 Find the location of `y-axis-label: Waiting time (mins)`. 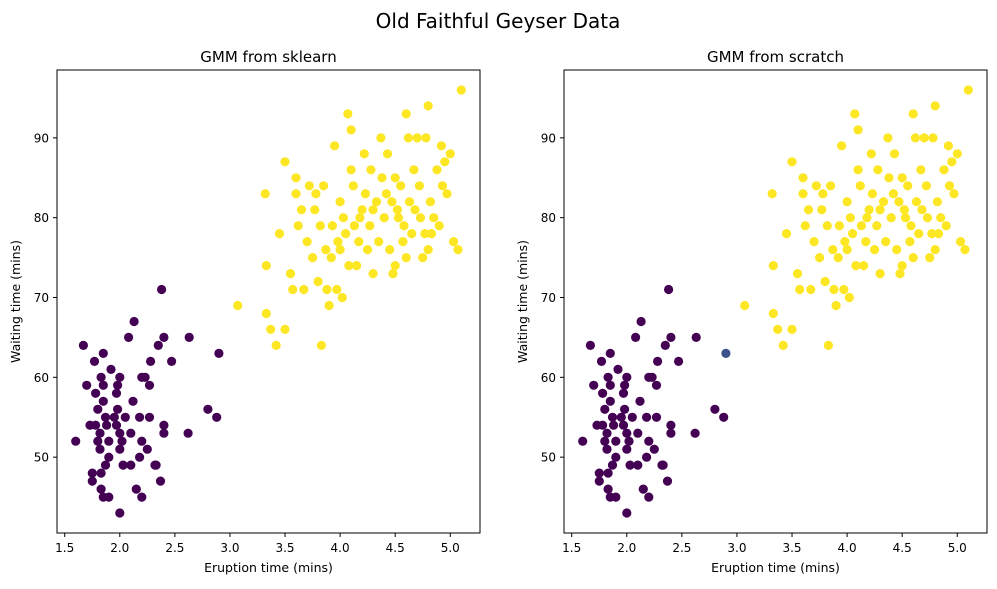

y-axis-label: Waiting time (mins) is located at coordinates (522, 301).